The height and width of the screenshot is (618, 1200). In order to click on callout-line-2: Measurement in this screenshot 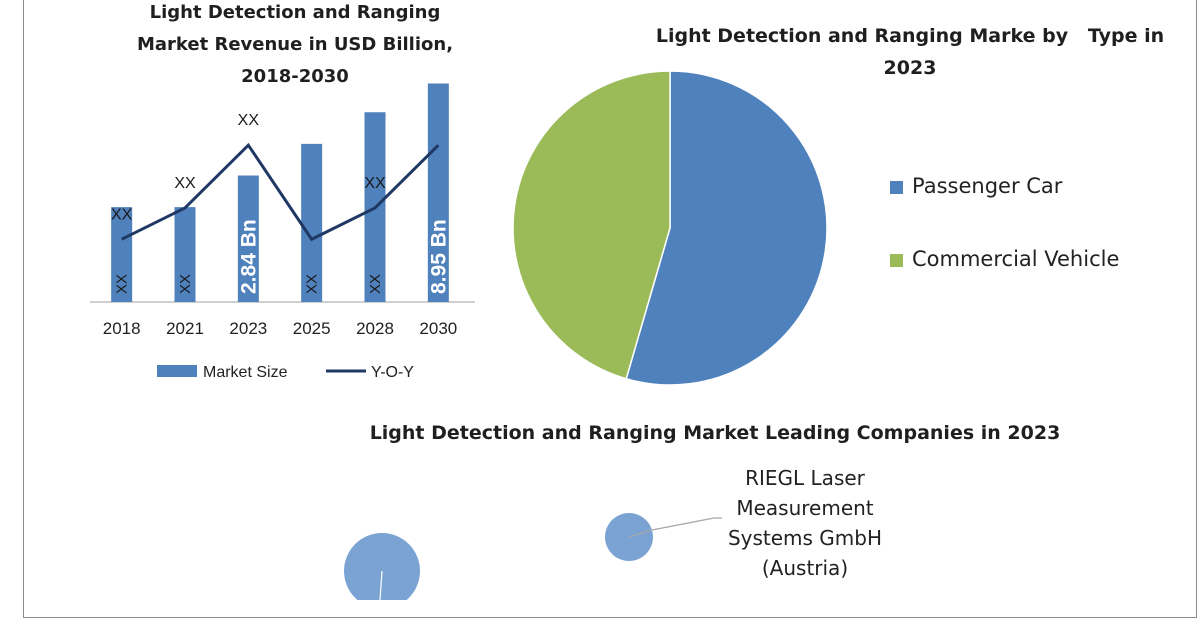, I will do `click(805, 508)`.